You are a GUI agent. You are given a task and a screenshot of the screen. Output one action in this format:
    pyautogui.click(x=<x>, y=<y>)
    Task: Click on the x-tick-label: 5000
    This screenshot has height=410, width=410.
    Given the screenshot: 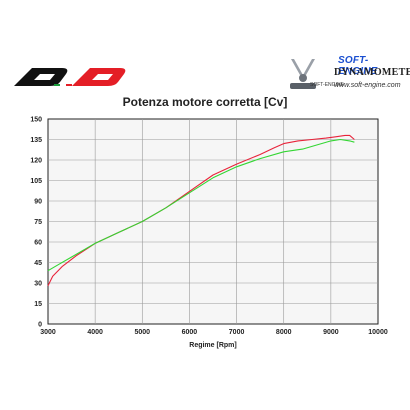 What is the action you would take?
    pyautogui.click(x=142, y=332)
    